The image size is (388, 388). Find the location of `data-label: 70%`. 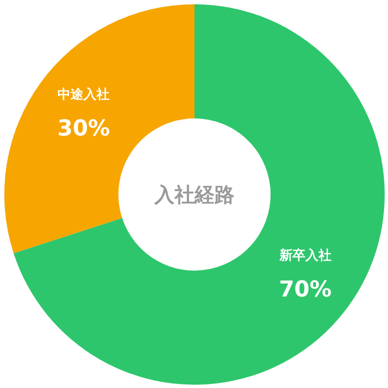

data-label: 70% is located at coordinates (305, 290).